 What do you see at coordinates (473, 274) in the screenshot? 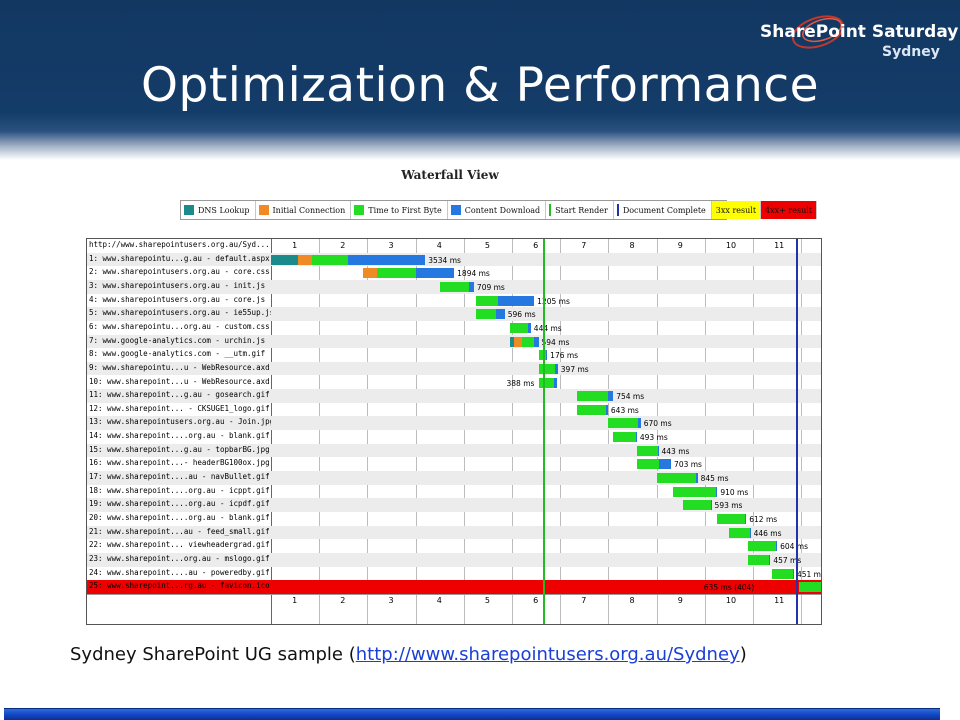
I see `request-time-label: 1894 ms` at bounding box center [473, 274].